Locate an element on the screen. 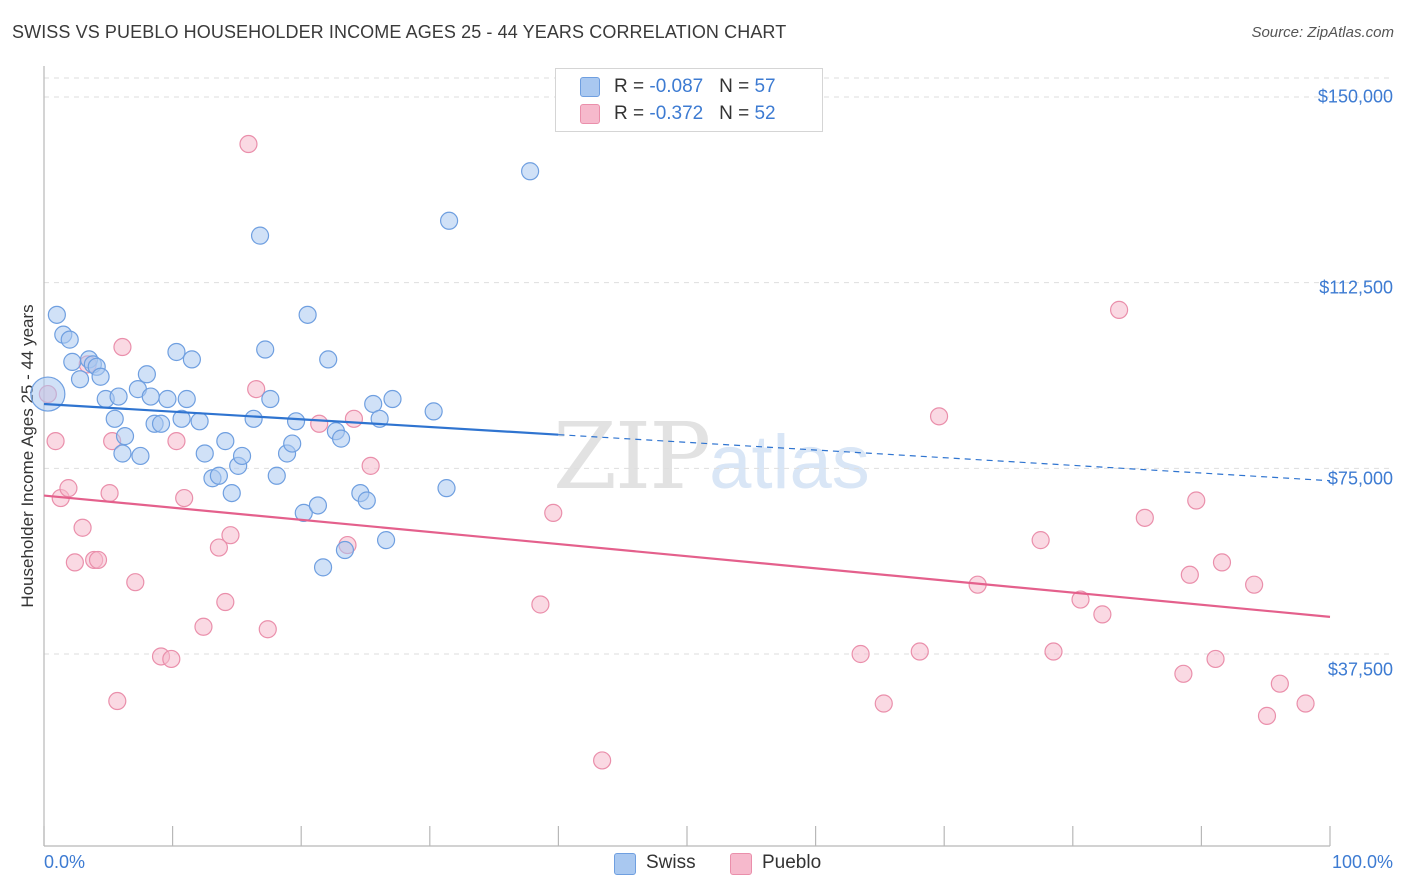 The width and height of the screenshot is (1406, 892). legend-text-swiss: R = -0.087 N = 57 is located at coordinates (695, 86).